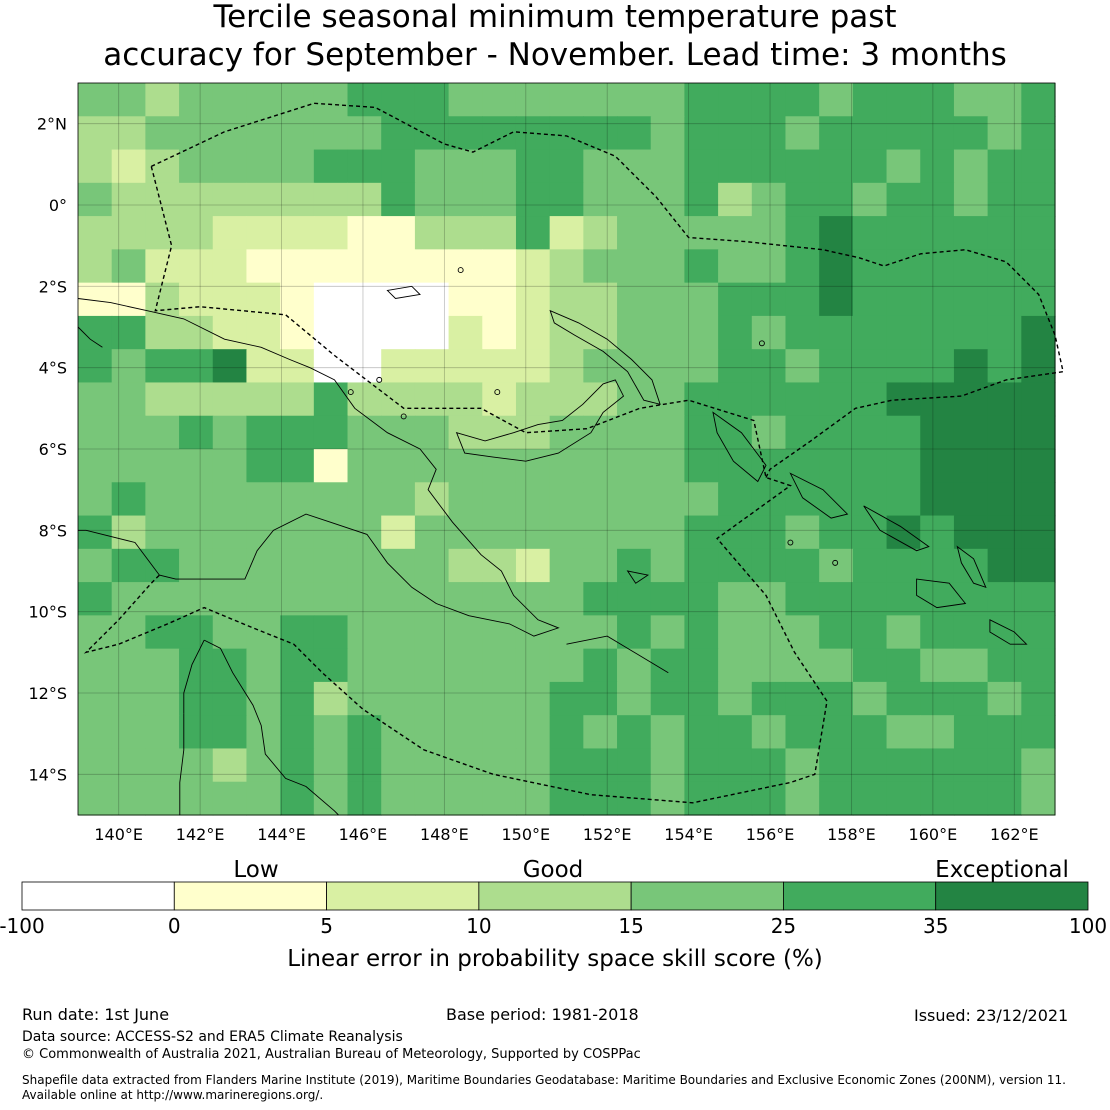 Image resolution: width=1110 pixels, height=1110 pixels. I want to click on x-tick-label: 162°E, so click(1014, 834).